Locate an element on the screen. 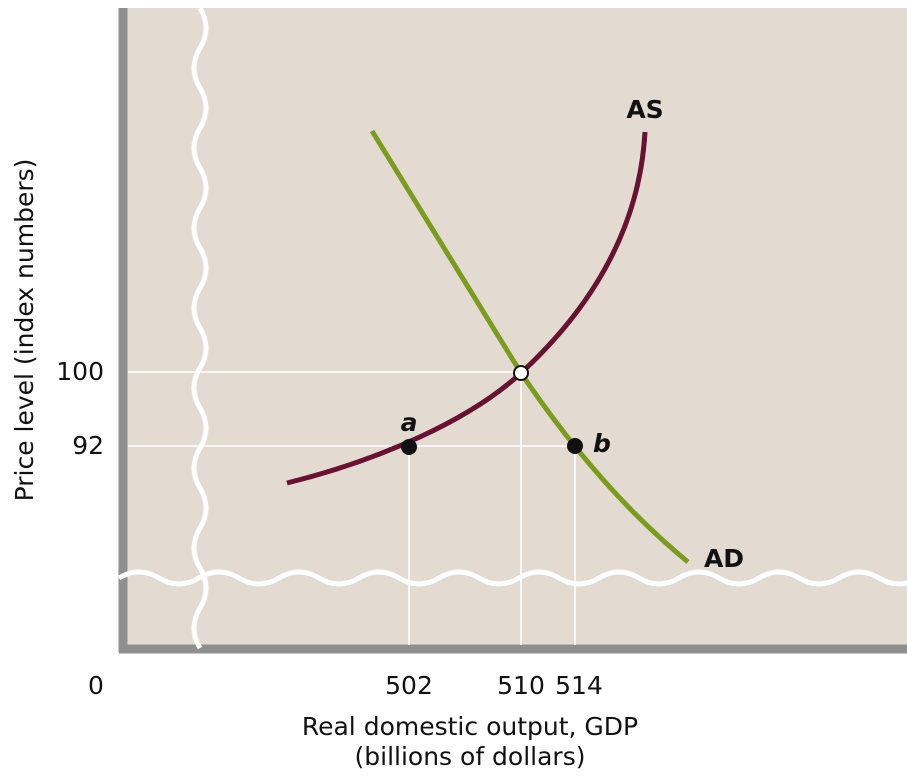  y-tick-label: 100 is located at coordinates (80, 371).